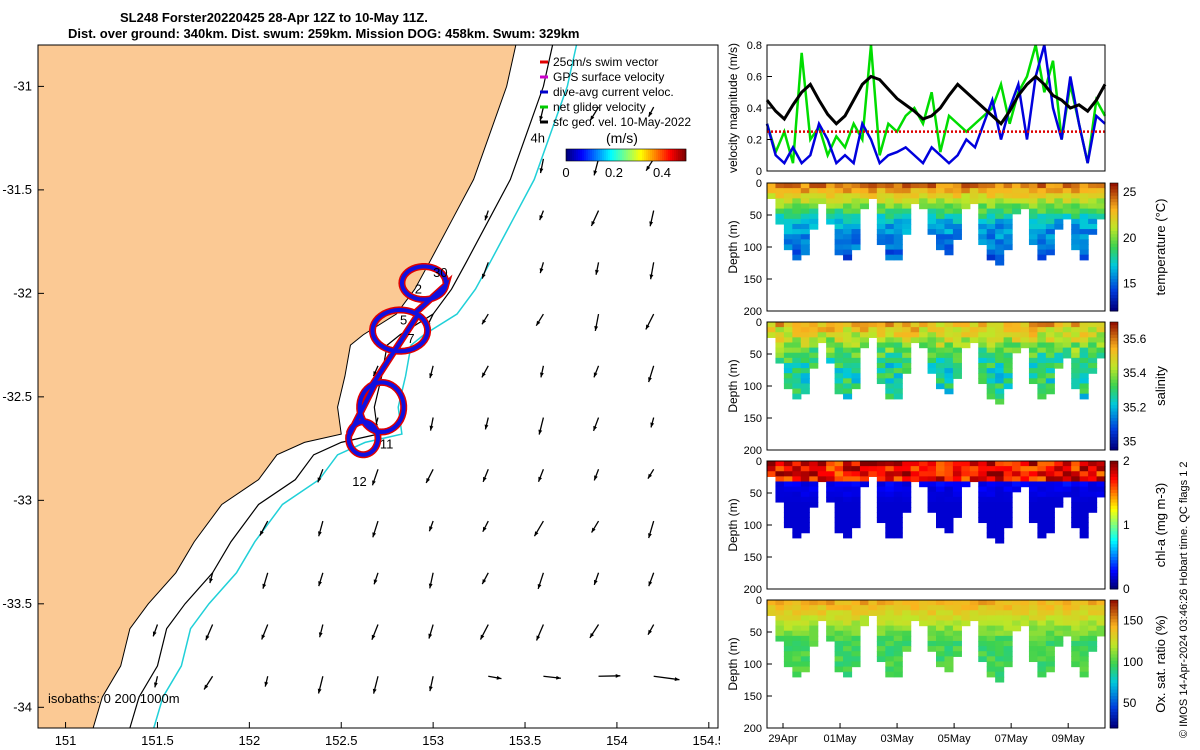 Image resolution: width=1200 pixels, height=750 pixels. What do you see at coordinates (753, 248) in the screenshot?
I see `section-y-tick-label: 100` at bounding box center [753, 248].